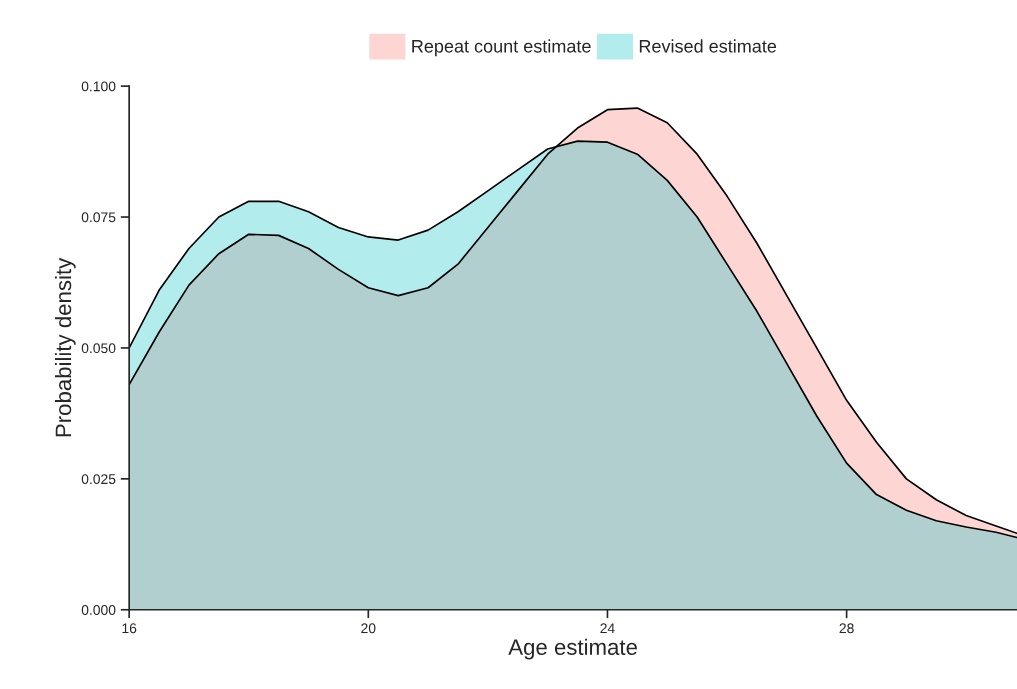 The height and width of the screenshot is (689, 1017). What do you see at coordinates (98, 86) in the screenshot?
I see `y-tick-label: 0.100` at bounding box center [98, 86].